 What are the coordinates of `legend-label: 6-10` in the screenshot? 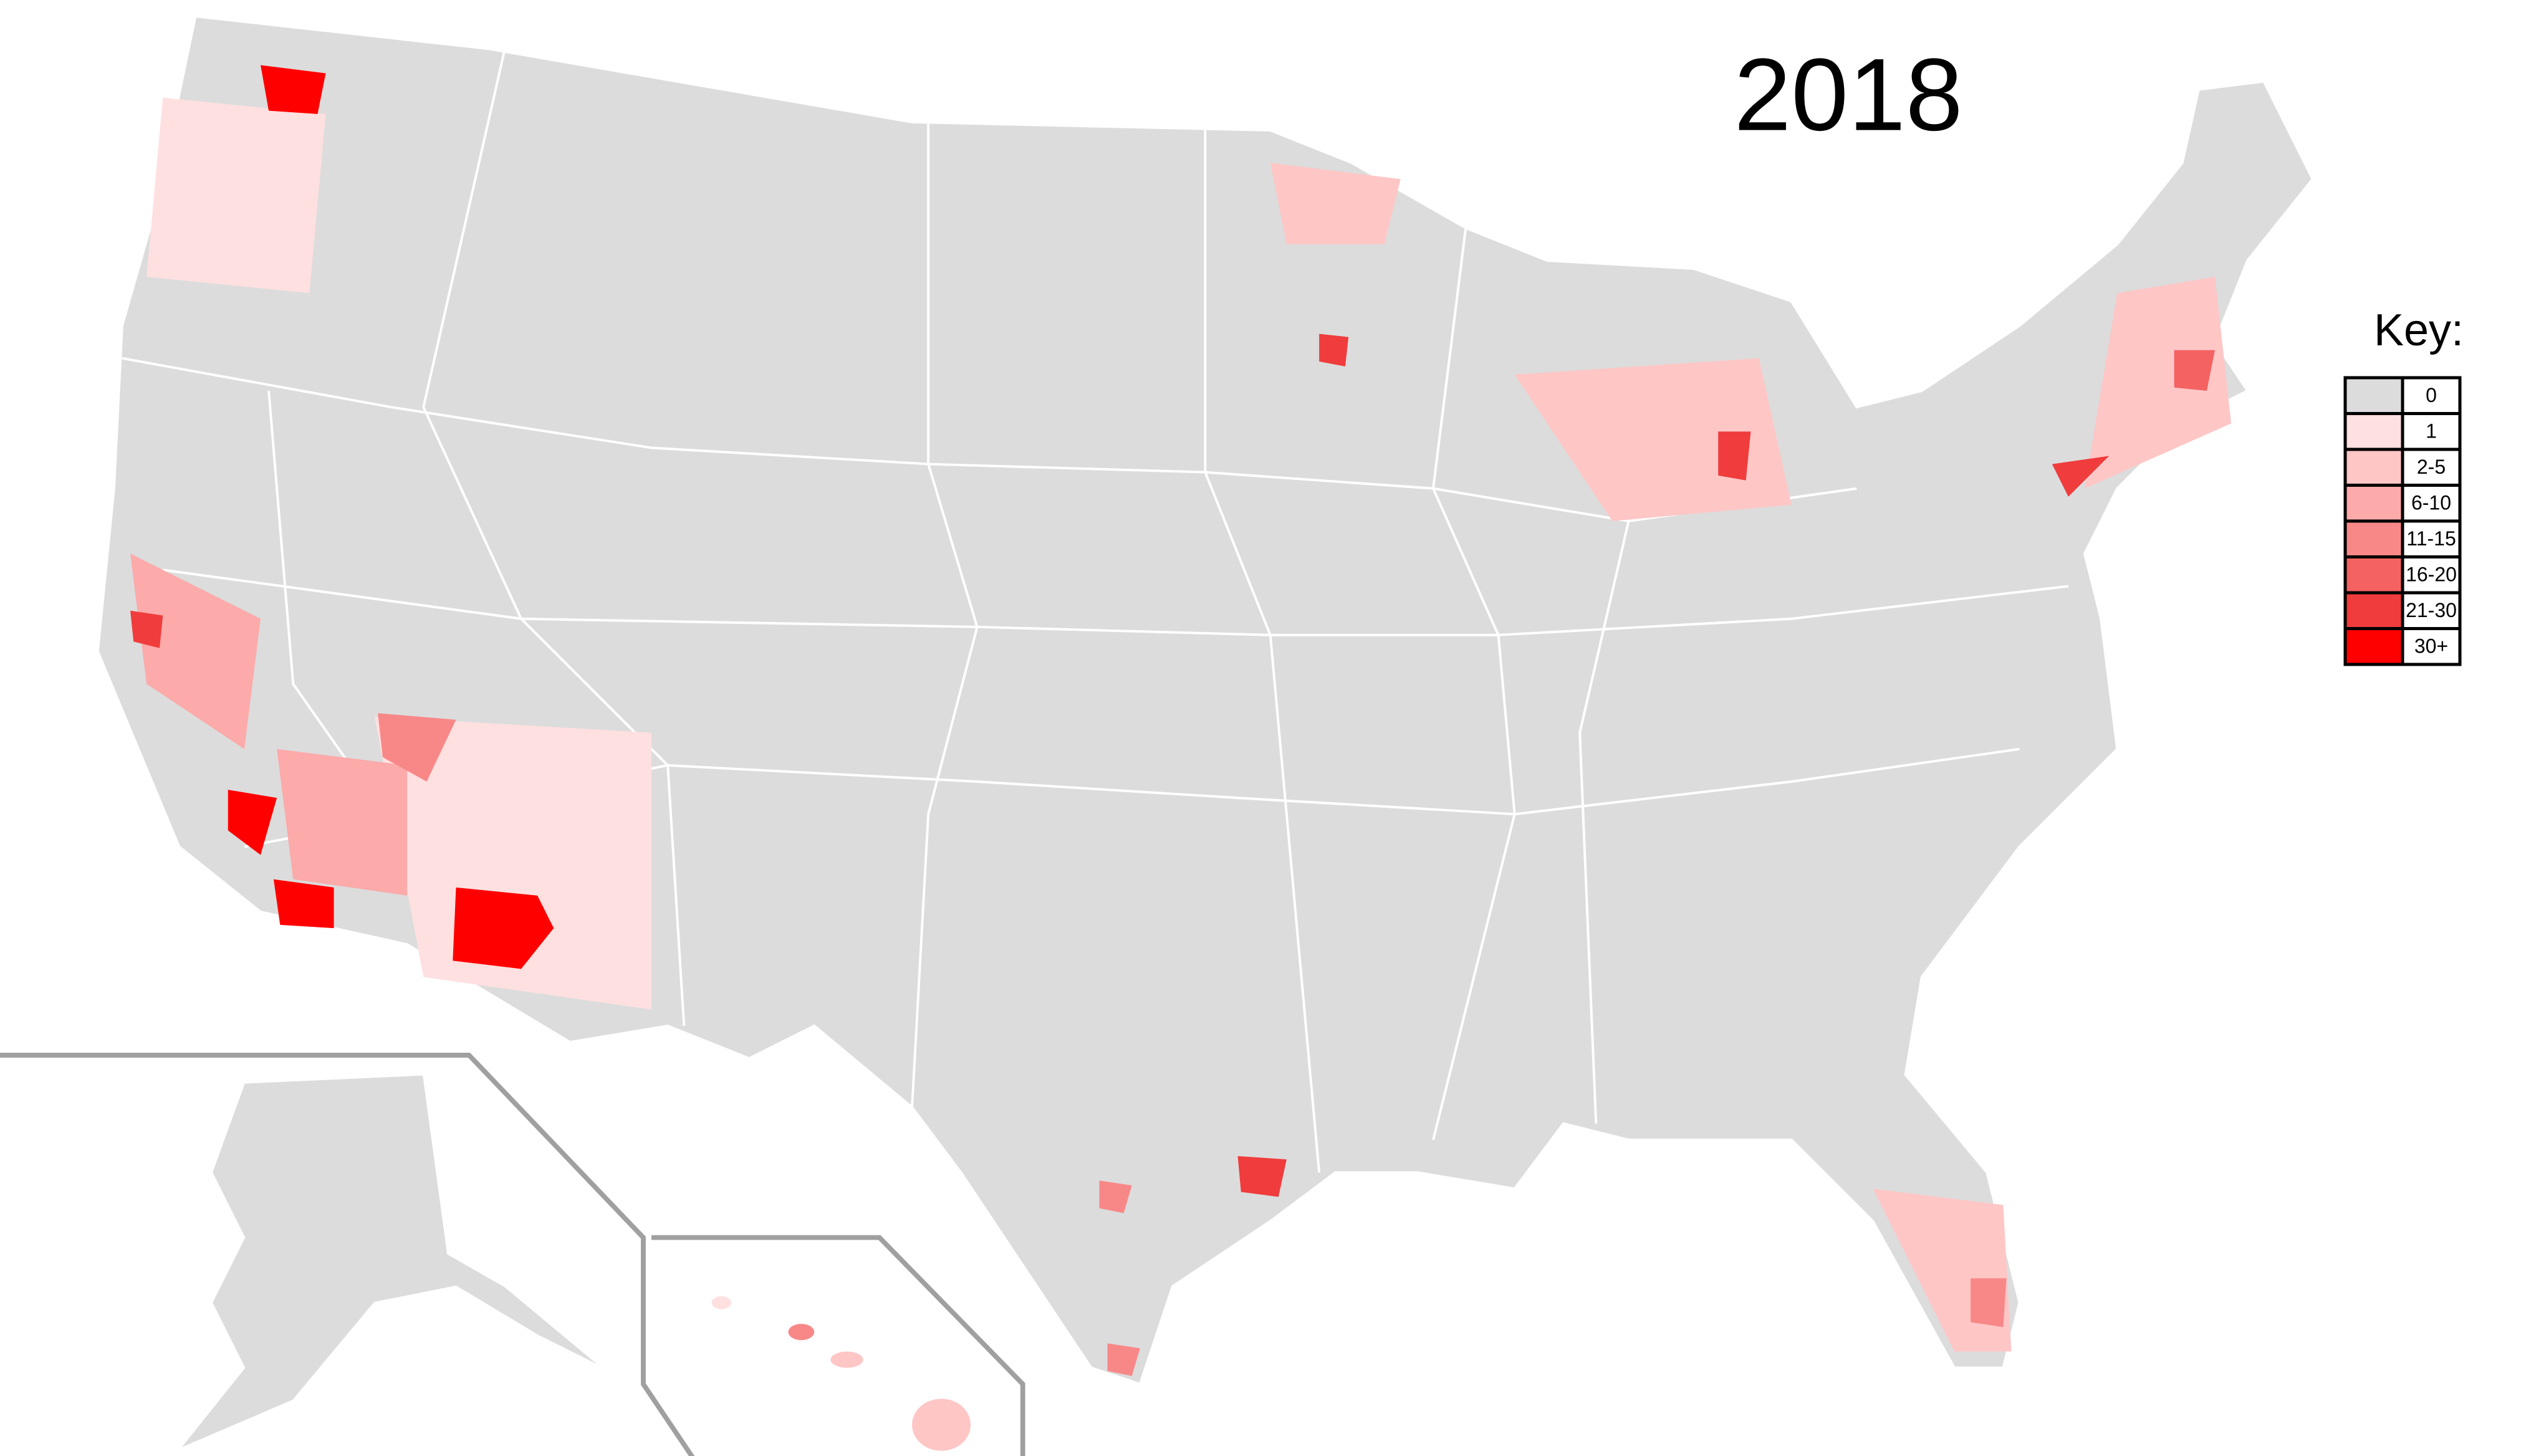 It's located at (2431, 503).